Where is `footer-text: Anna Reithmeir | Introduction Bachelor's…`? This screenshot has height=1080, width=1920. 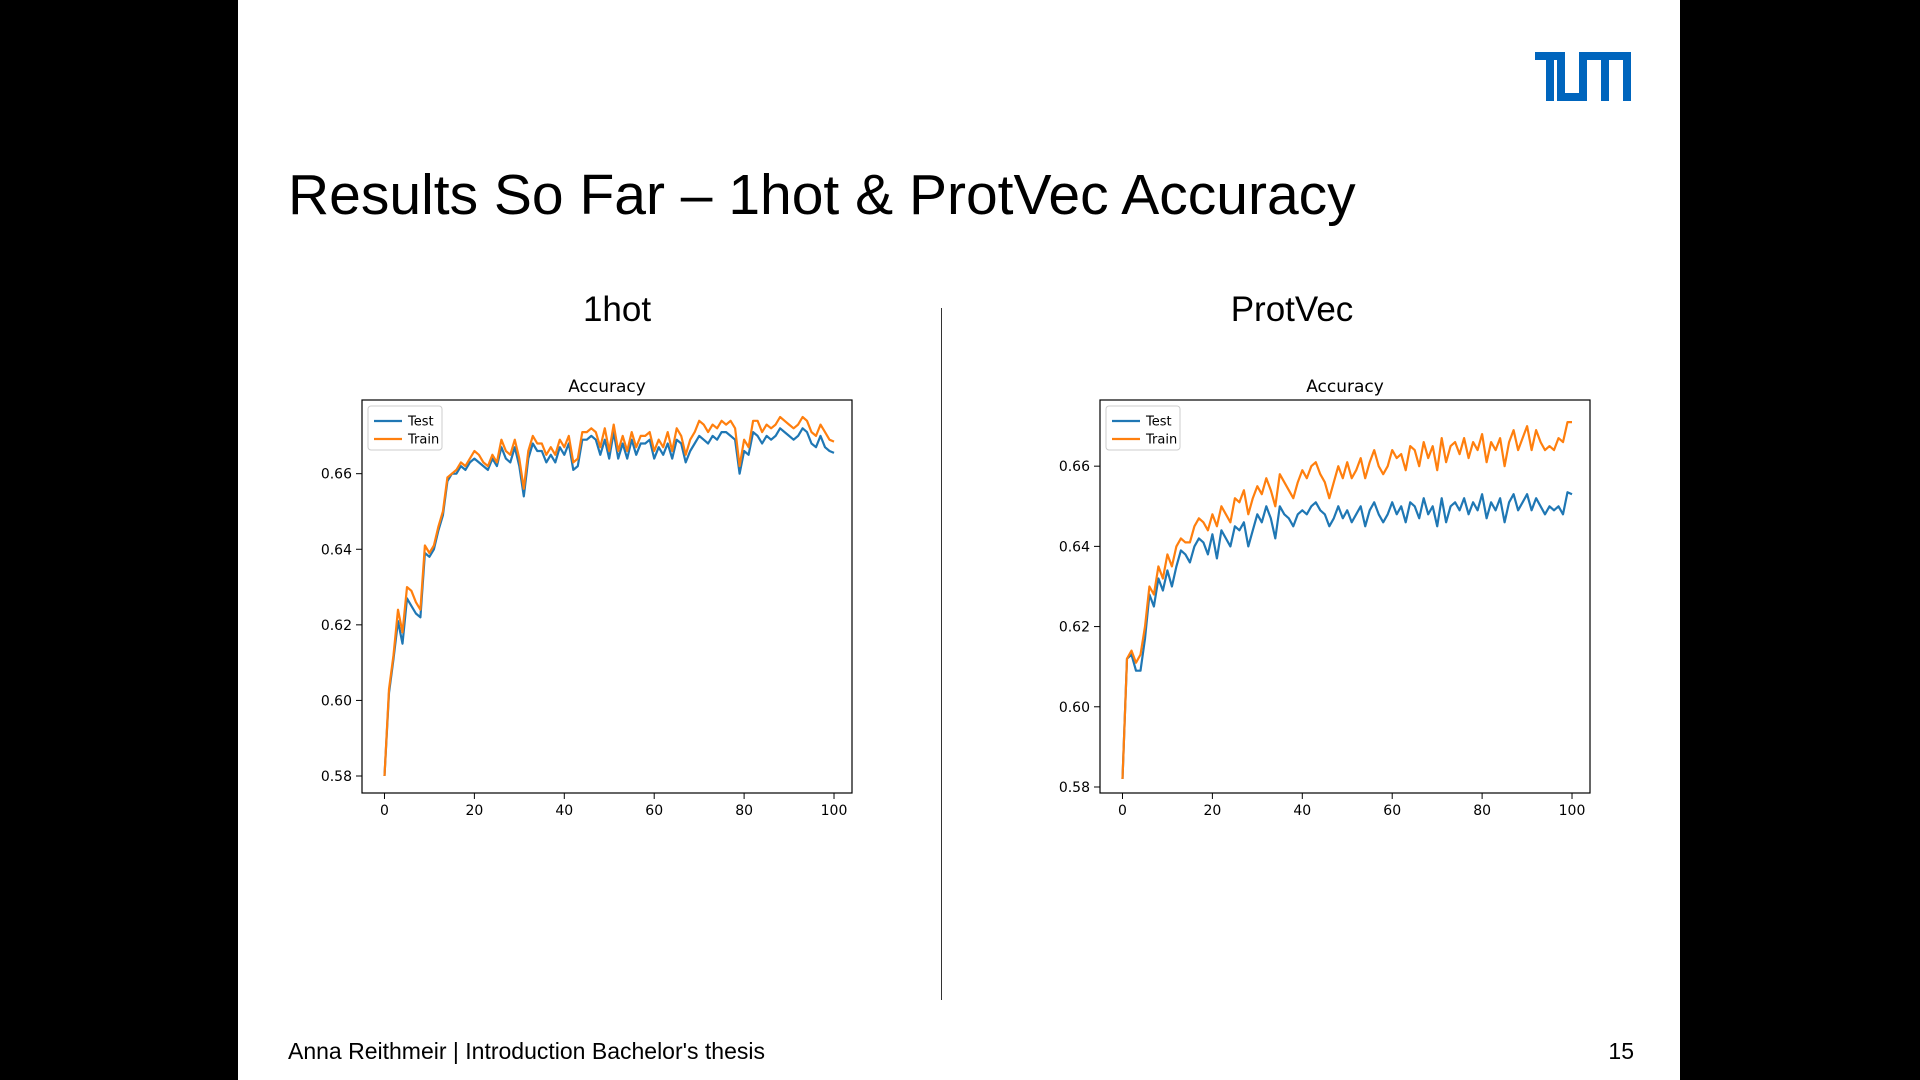 footer-text: Anna Reithmeir | Introduction Bachelor's… is located at coordinates (526, 1051).